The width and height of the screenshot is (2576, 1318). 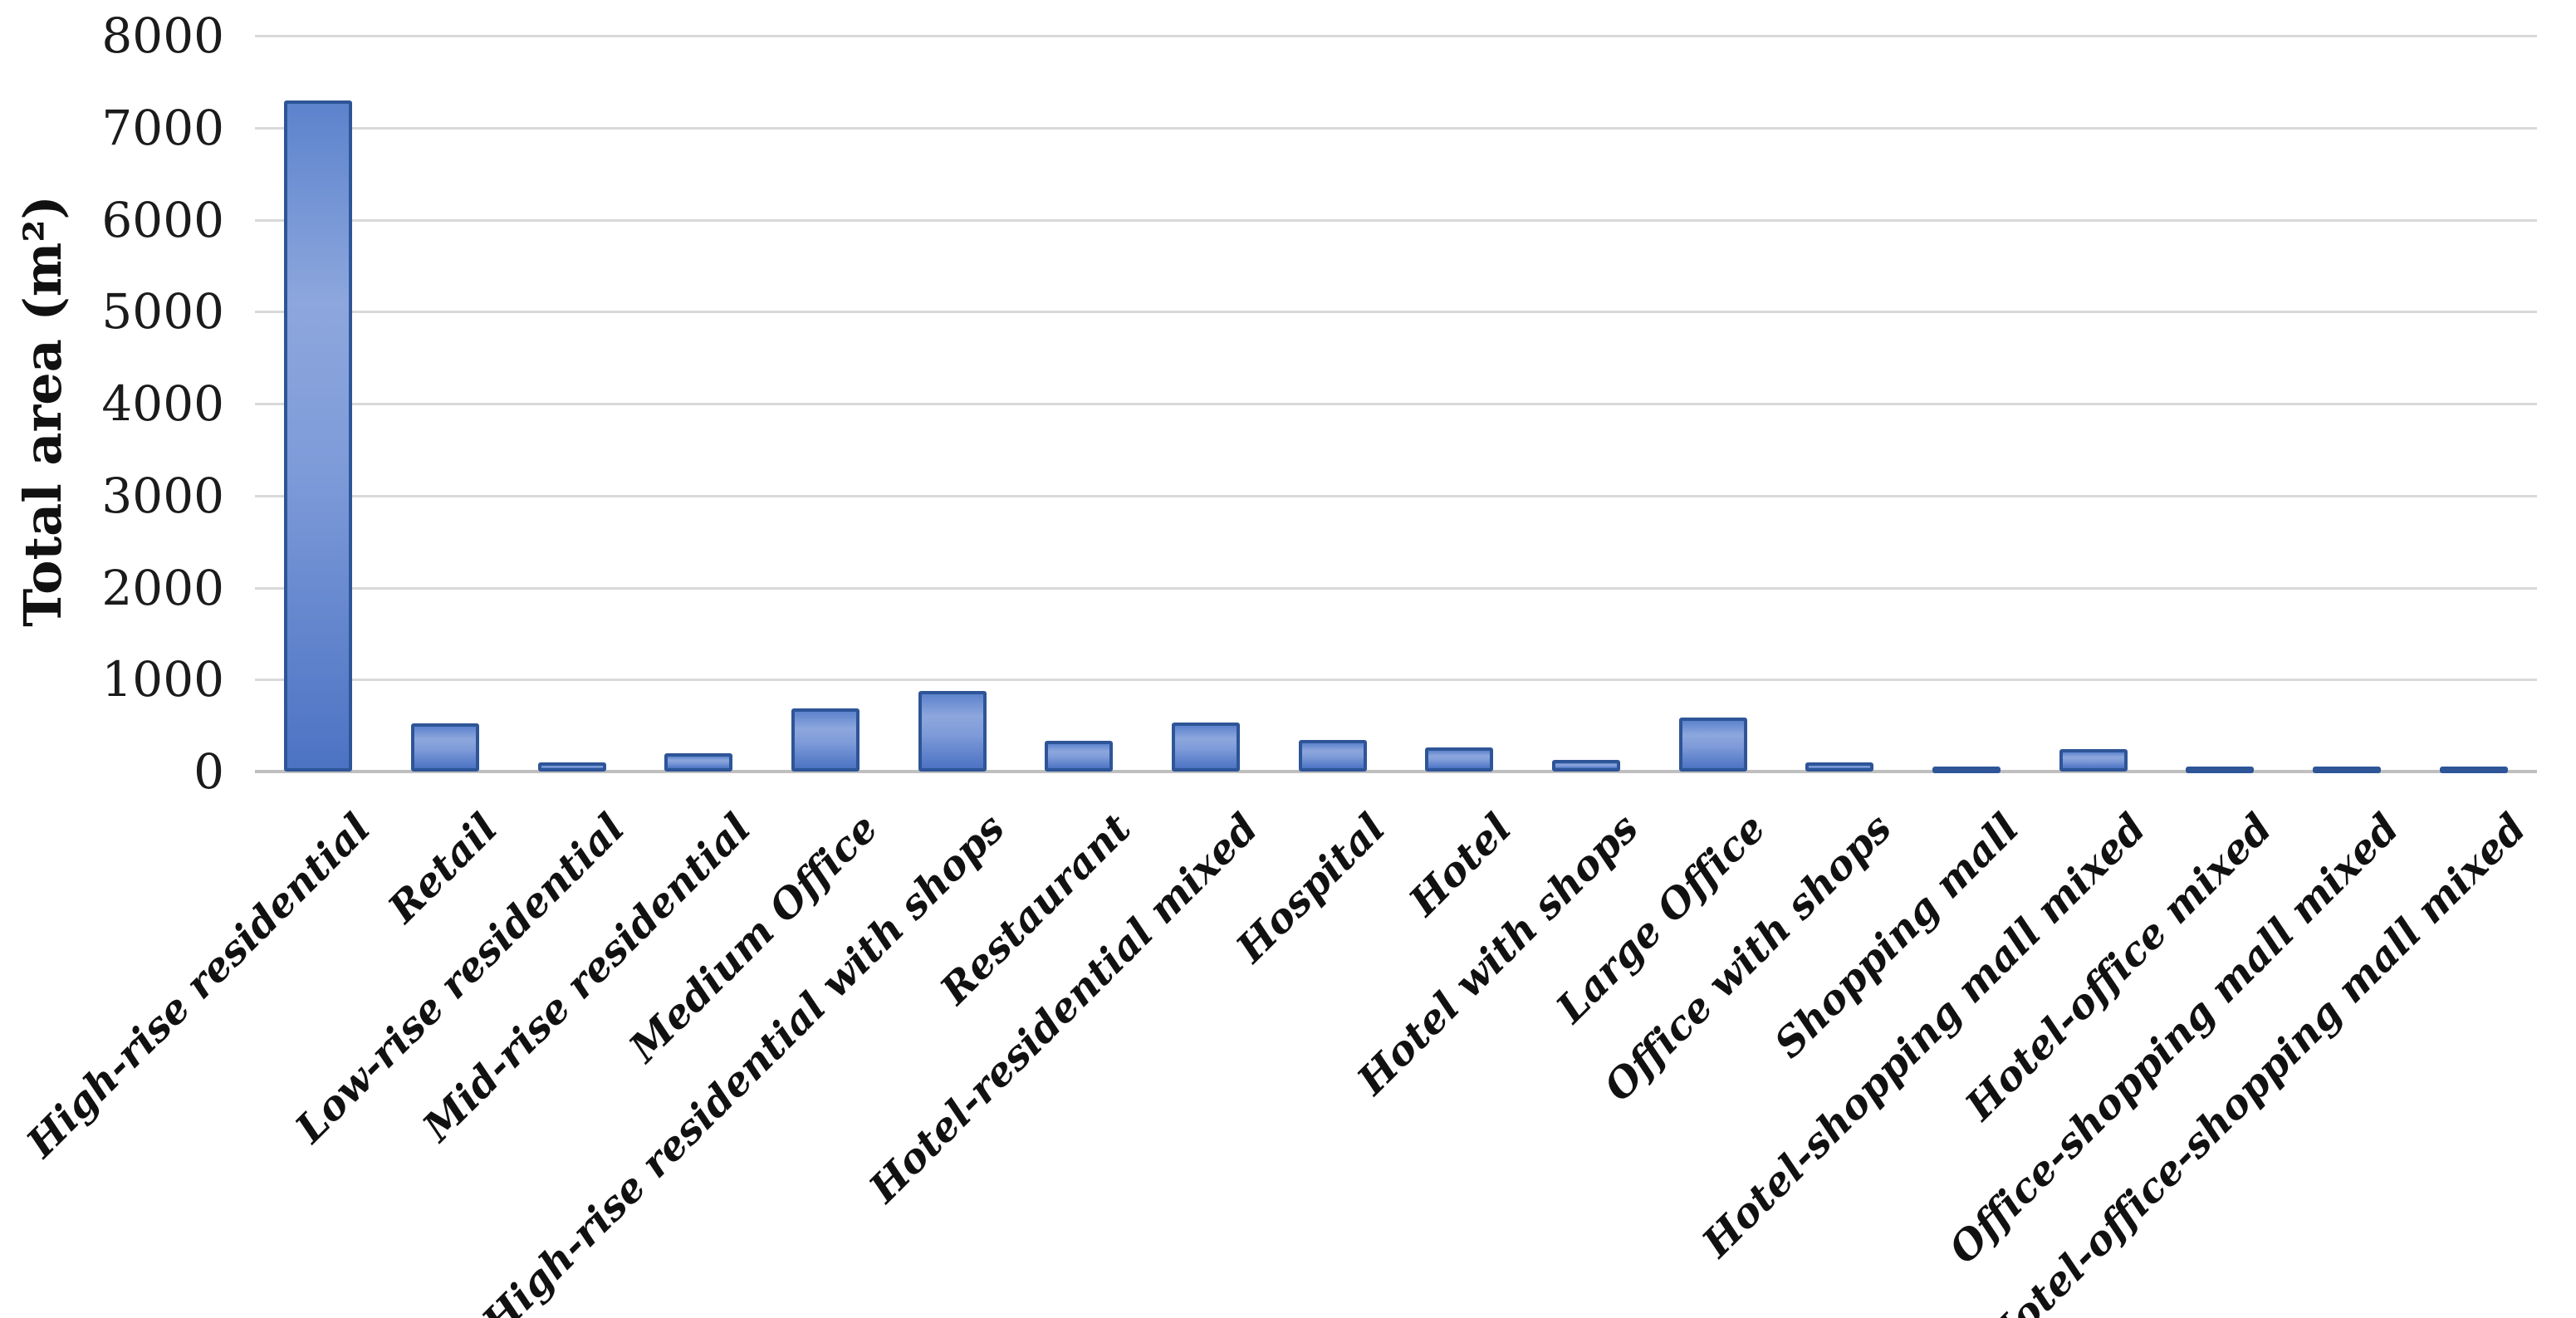 I want to click on y-tick-label: 0, so click(x=208, y=772).